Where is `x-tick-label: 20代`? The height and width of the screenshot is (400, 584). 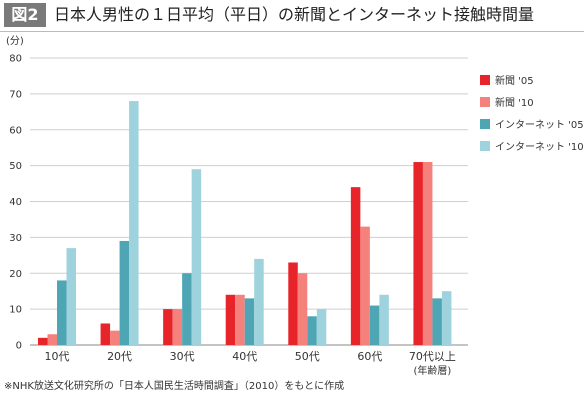 x-tick-label: 20代 is located at coordinates (119, 356).